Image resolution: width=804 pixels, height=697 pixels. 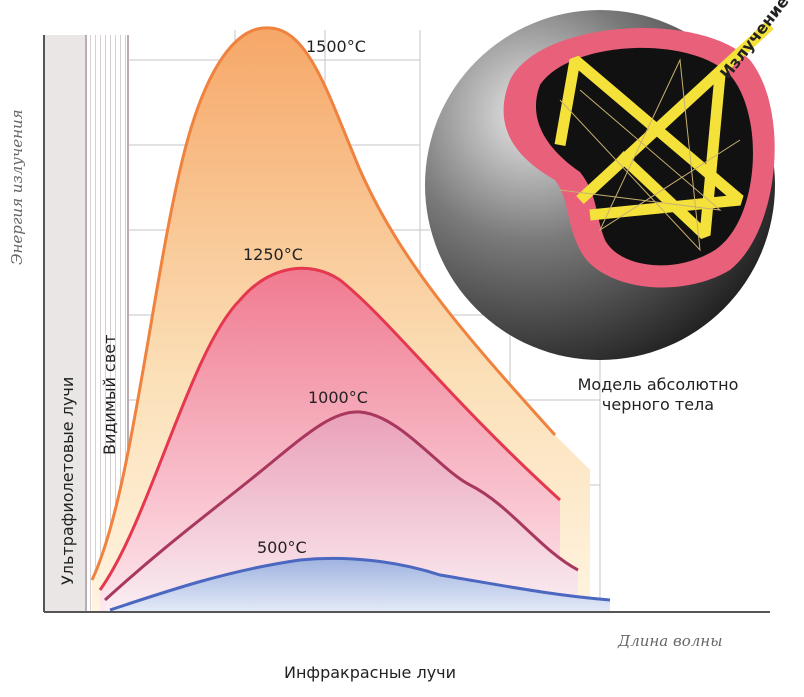 What do you see at coordinates (65, 323) in the screenshot?
I see `ultraviolet-band` at bounding box center [65, 323].